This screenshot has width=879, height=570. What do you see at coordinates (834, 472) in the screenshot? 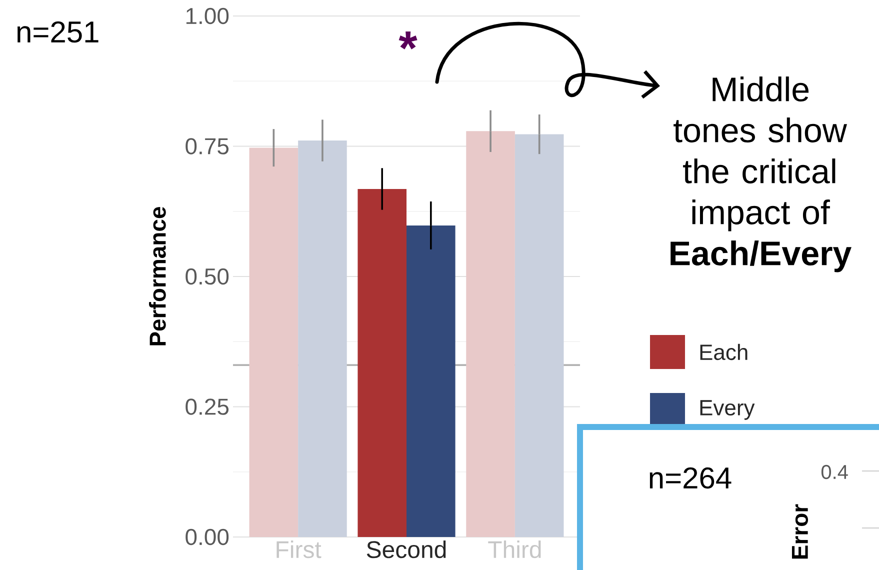
I see `text: 0.4` at bounding box center [834, 472].